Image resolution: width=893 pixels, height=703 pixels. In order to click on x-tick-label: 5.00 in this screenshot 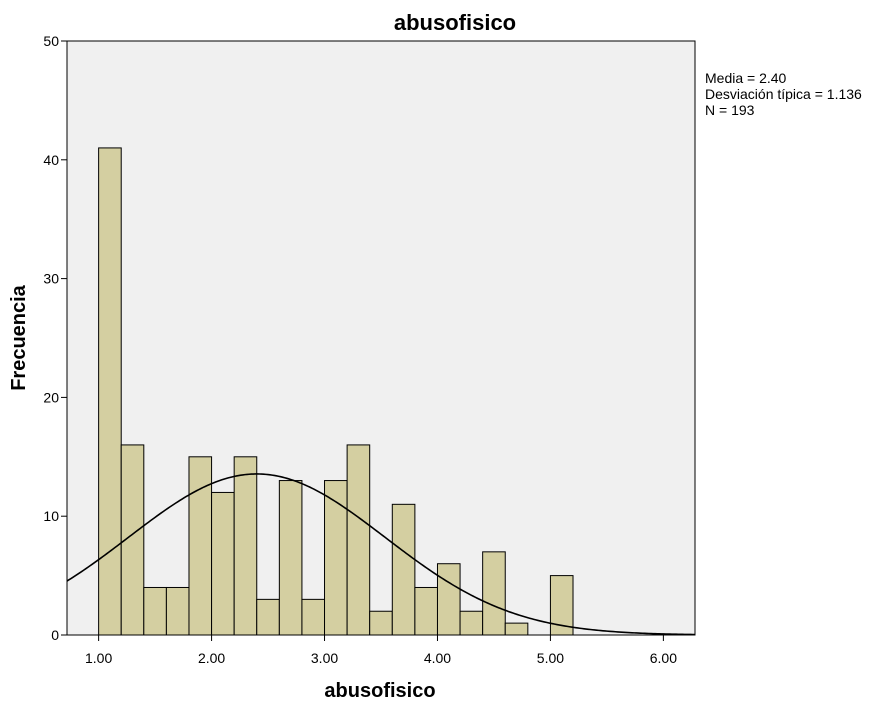, I will do `click(550, 658)`.